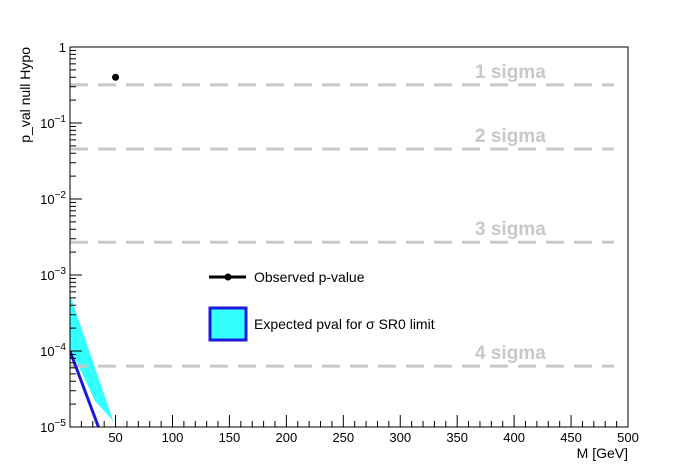  I want to click on observed-layer, so click(116, 77).